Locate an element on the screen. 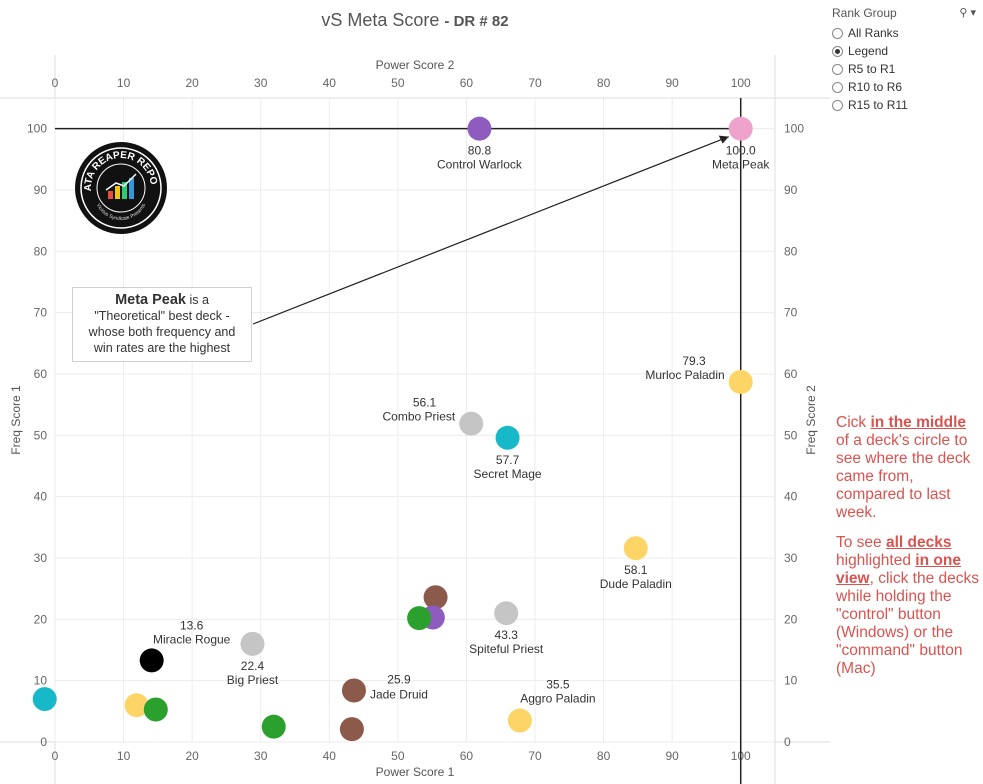 The width and height of the screenshot is (983, 784). filter-option-r5-to-r1: R5 to R1 is located at coordinates (906, 69).